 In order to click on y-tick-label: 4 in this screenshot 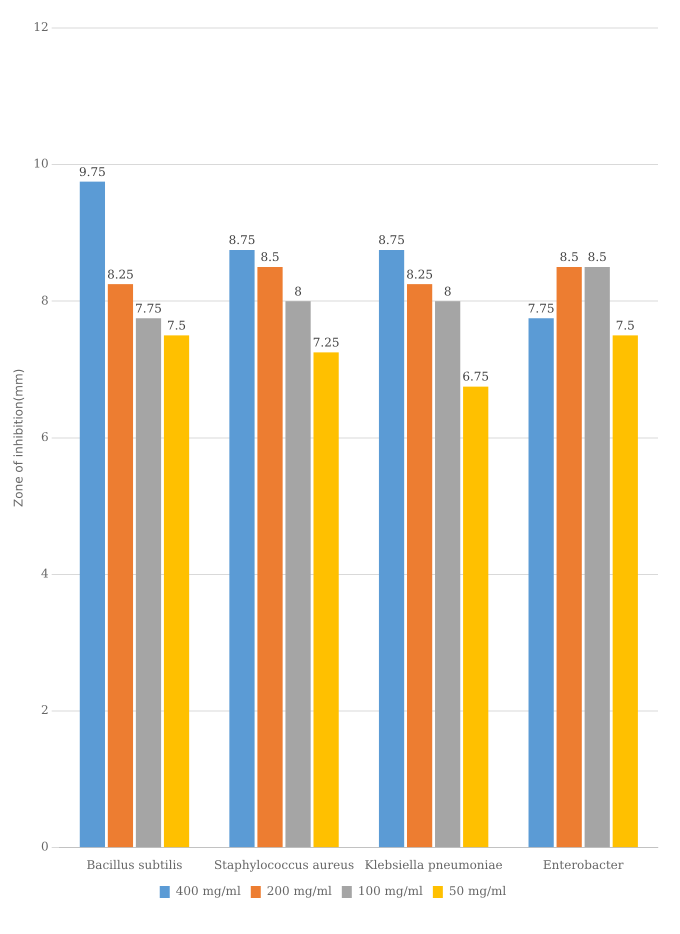, I will do `click(45, 573)`.